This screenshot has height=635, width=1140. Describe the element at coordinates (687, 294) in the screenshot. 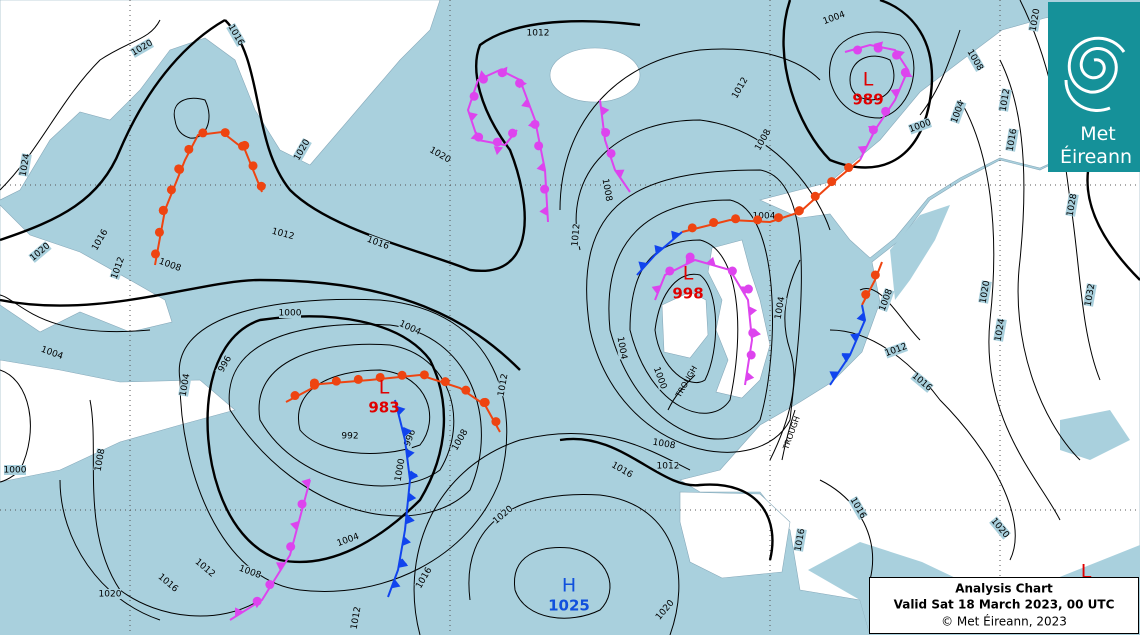

I see `centre-pressure: 998` at that location.